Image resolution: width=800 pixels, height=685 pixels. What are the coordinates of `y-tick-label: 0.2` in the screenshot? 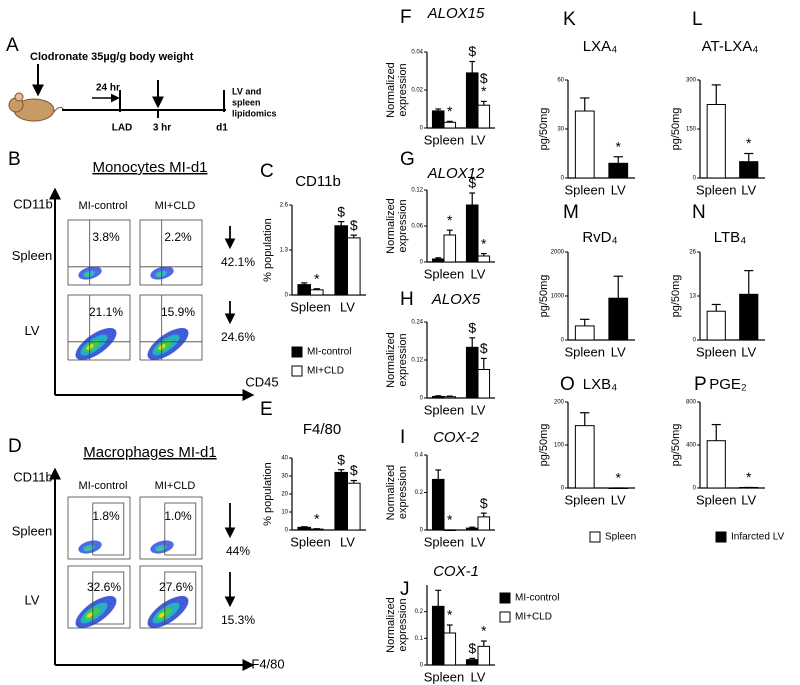 It's located at (419, 612).